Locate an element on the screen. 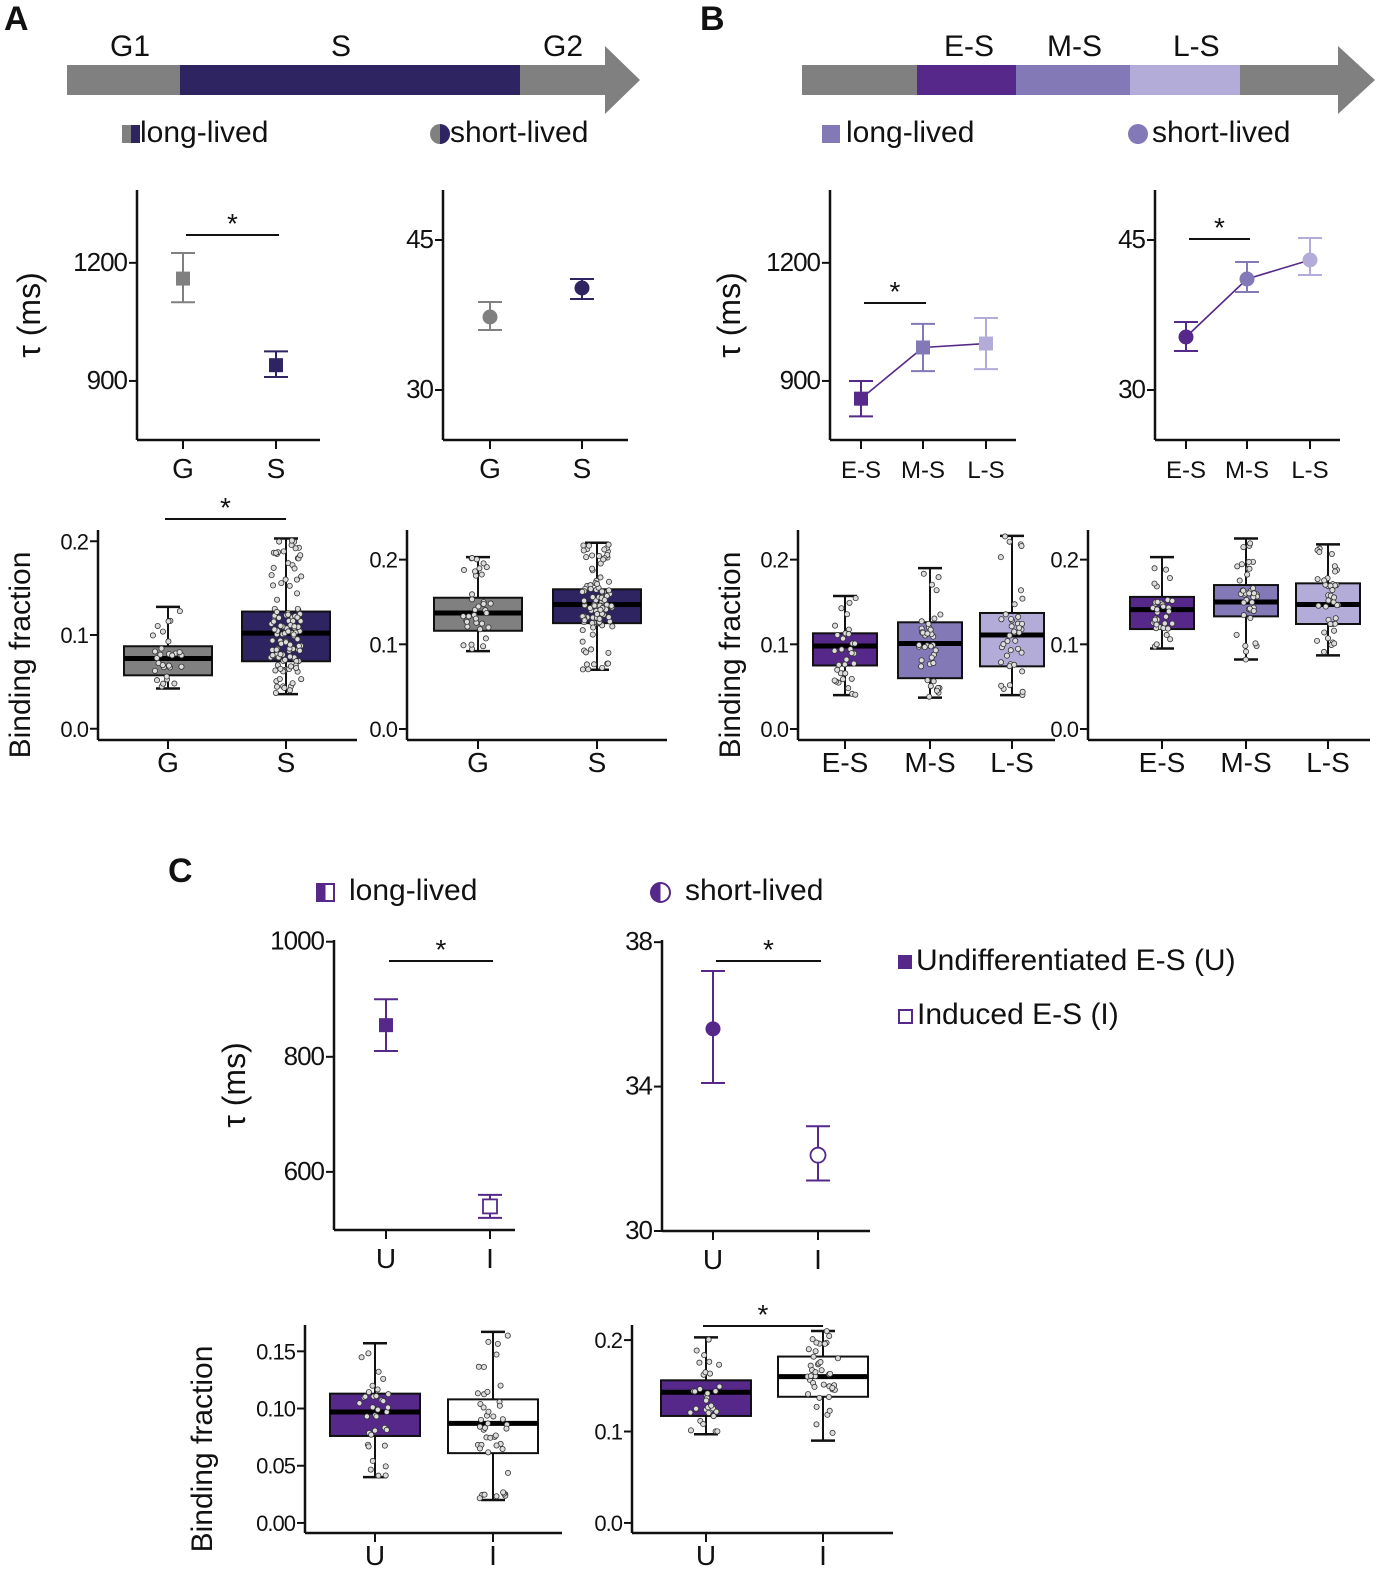  chart-panel-C-tau-long is located at coordinates (420, 1089).